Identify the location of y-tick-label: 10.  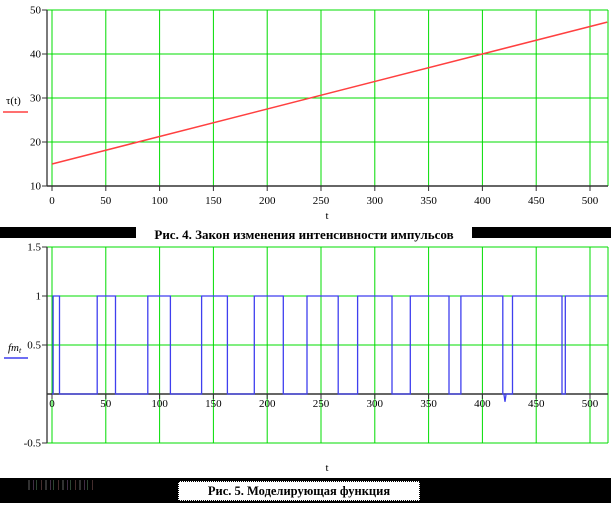
(36, 187).